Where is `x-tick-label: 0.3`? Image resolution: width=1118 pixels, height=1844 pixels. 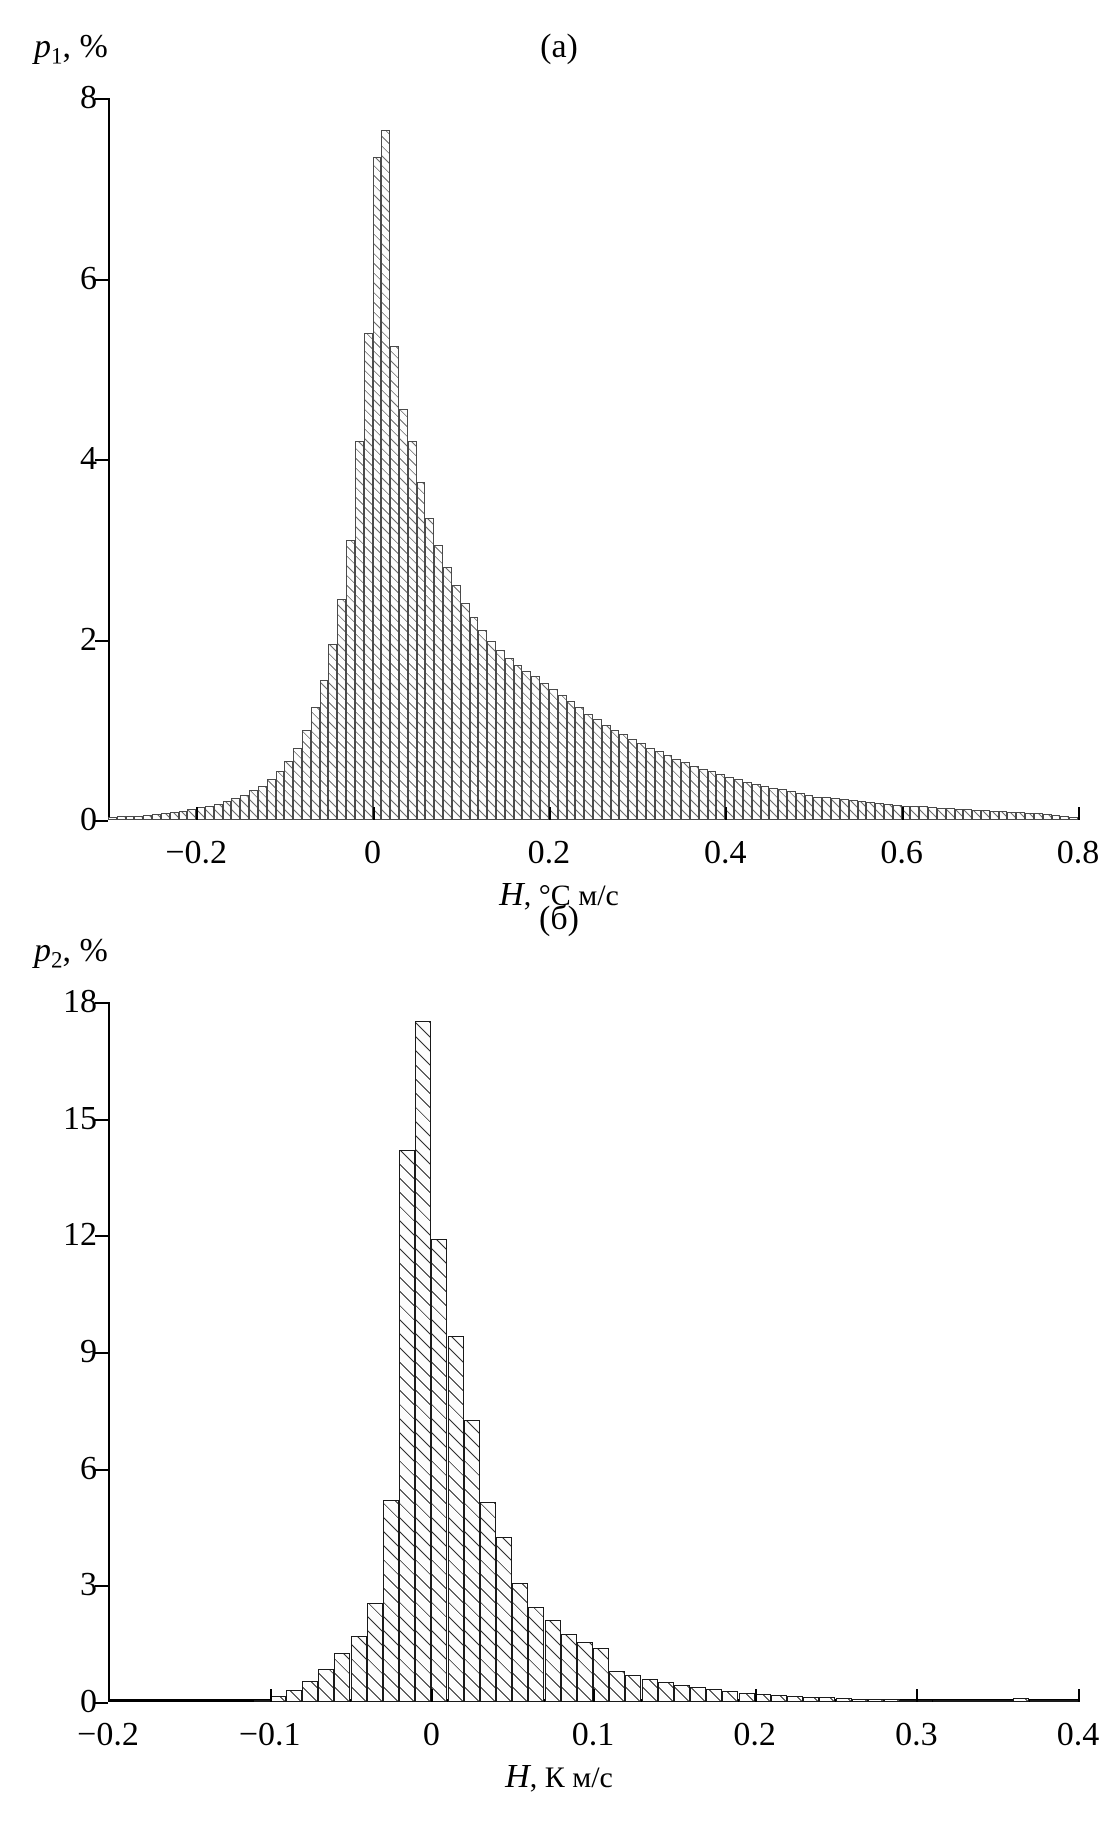
x-tick-label: 0.3 is located at coordinates (916, 1734).